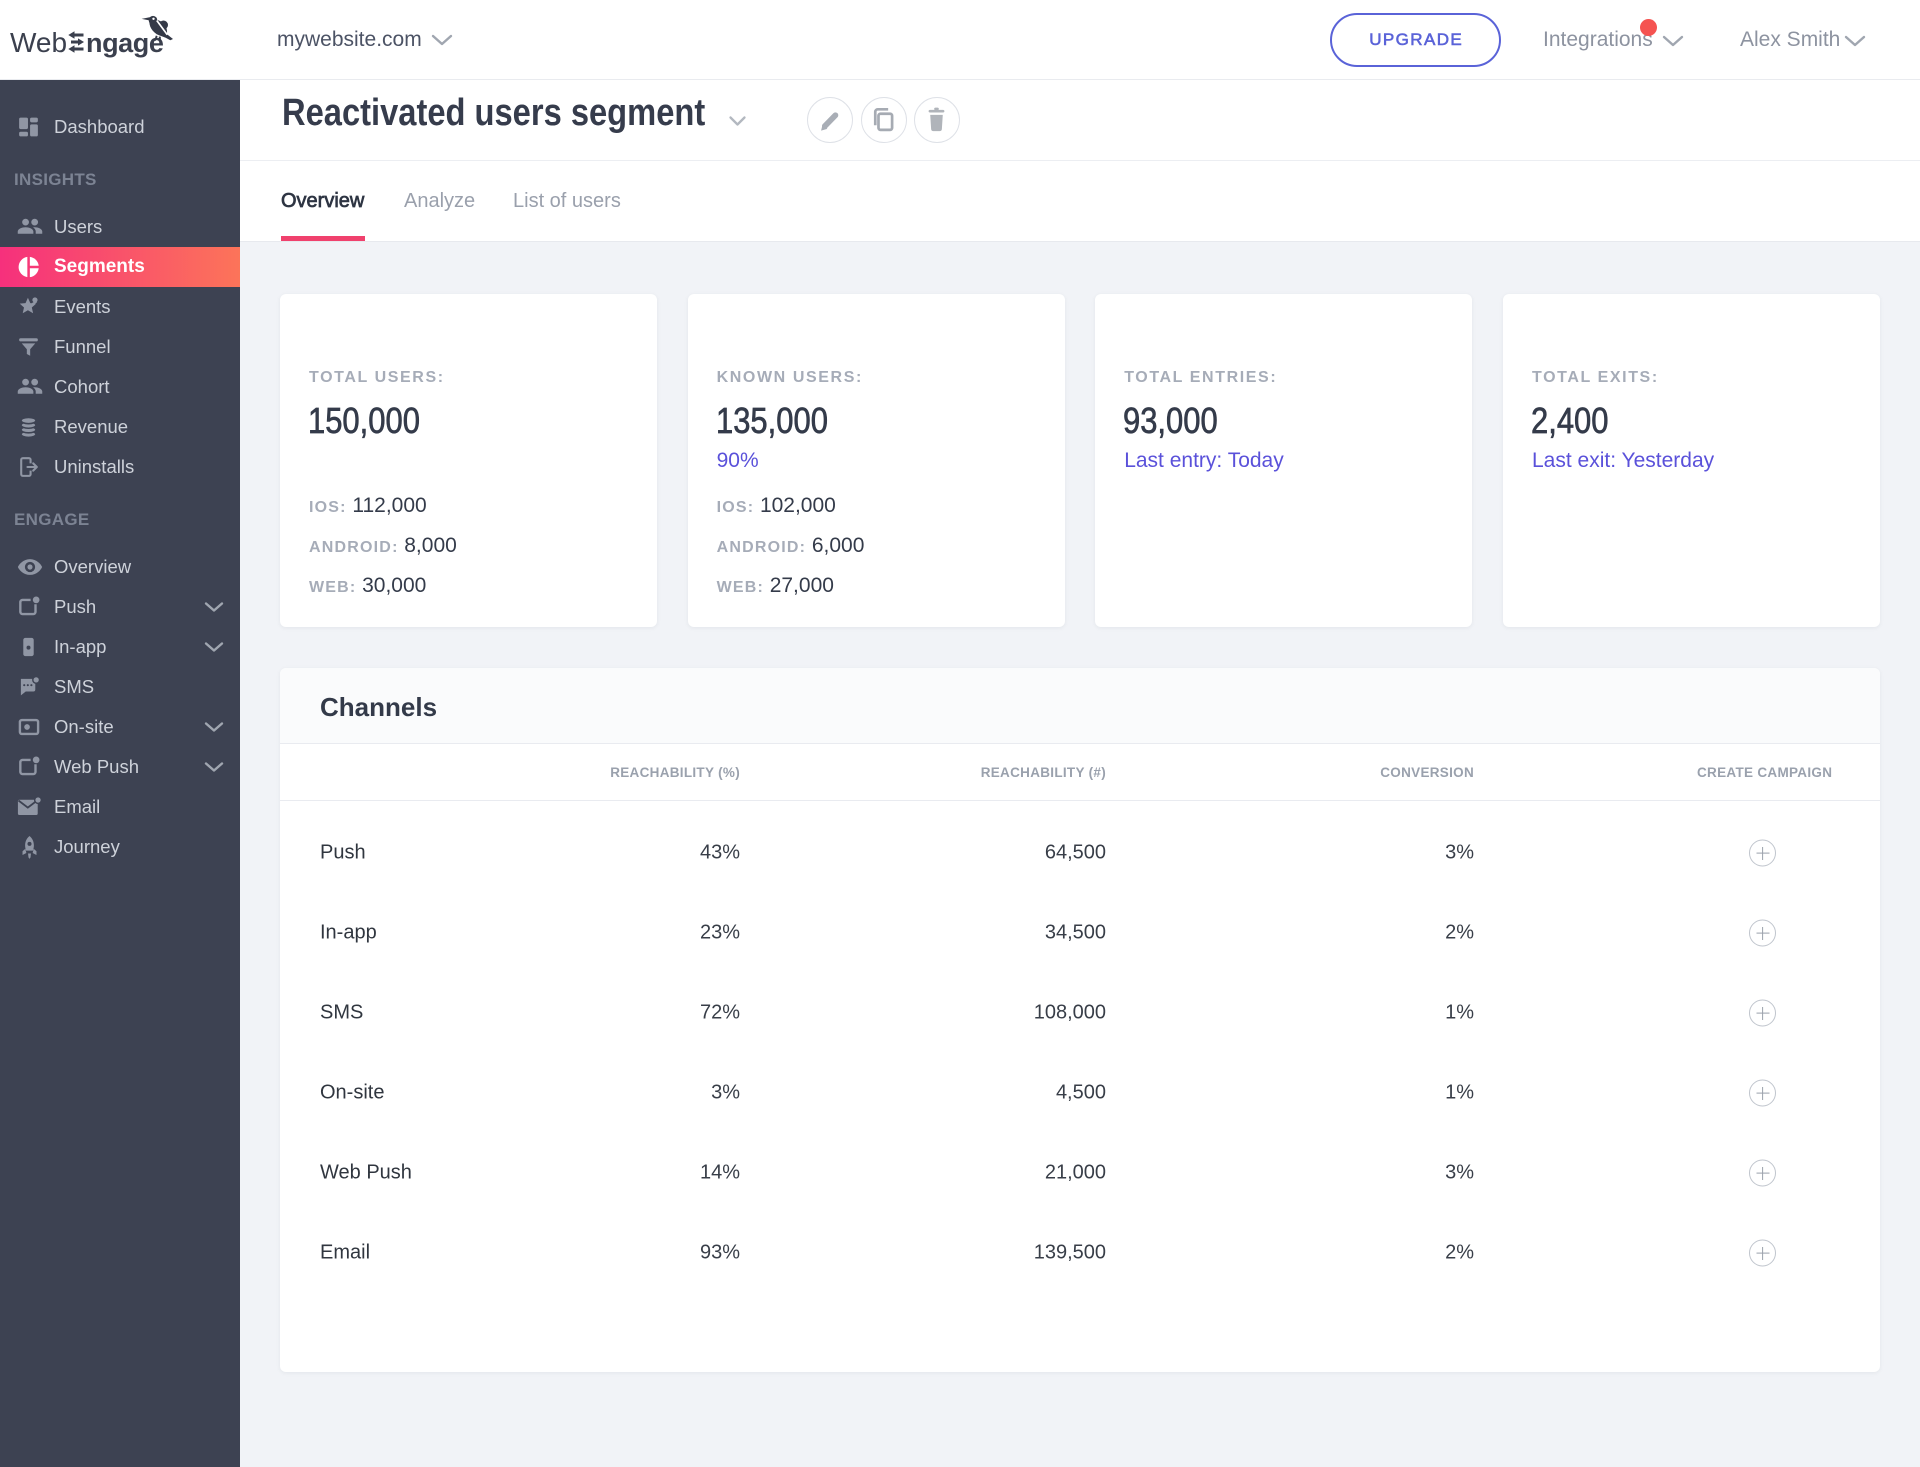  I want to click on svg-text: ngage, so click(125, 43).